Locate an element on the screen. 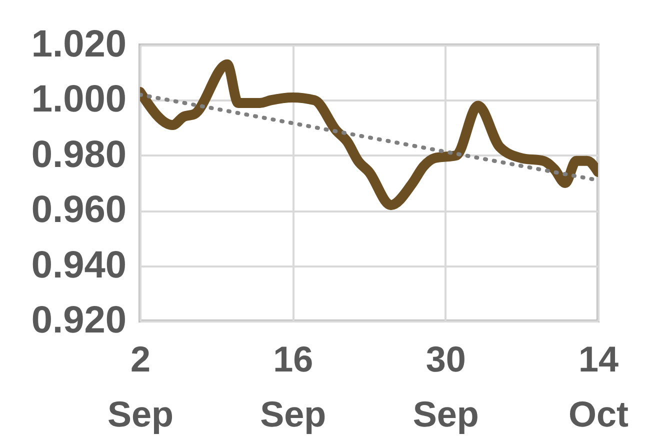 This screenshot has height=437, width=652. x-tick-label: 30 Sep is located at coordinates (445, 386).